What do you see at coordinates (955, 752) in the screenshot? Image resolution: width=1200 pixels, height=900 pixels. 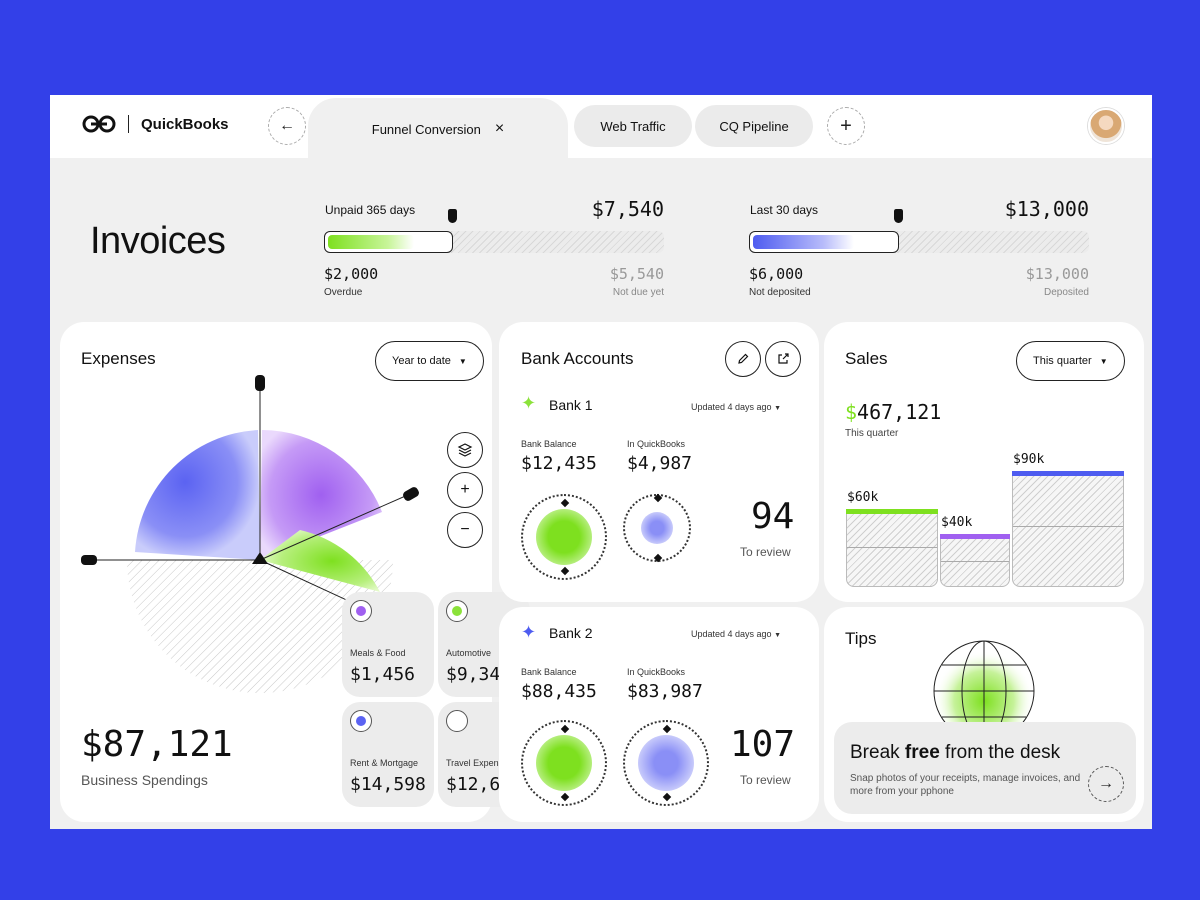 I see `tip-heading: Break free from the desk` at bounding box center [955, 752].